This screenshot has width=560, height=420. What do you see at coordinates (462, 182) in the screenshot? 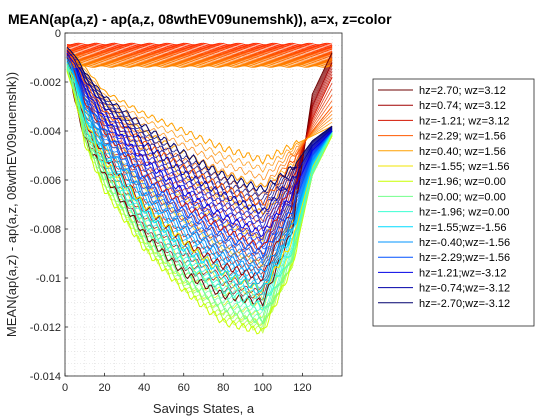
I see `legend-label: hz=1.96; wz=0.00` at bounding box center [462, 182].